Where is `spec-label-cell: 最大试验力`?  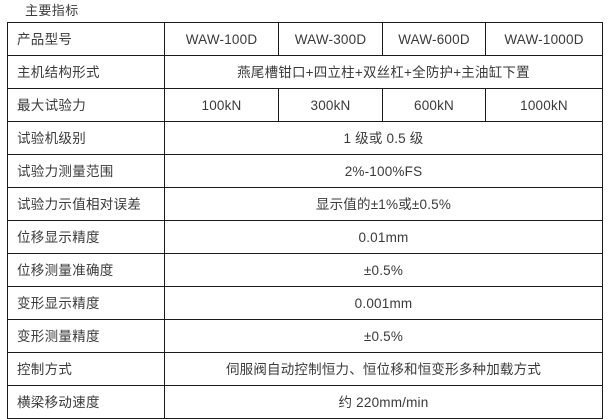 spec-label-cell: 最大试验力 is located at coordinates (86, 105).